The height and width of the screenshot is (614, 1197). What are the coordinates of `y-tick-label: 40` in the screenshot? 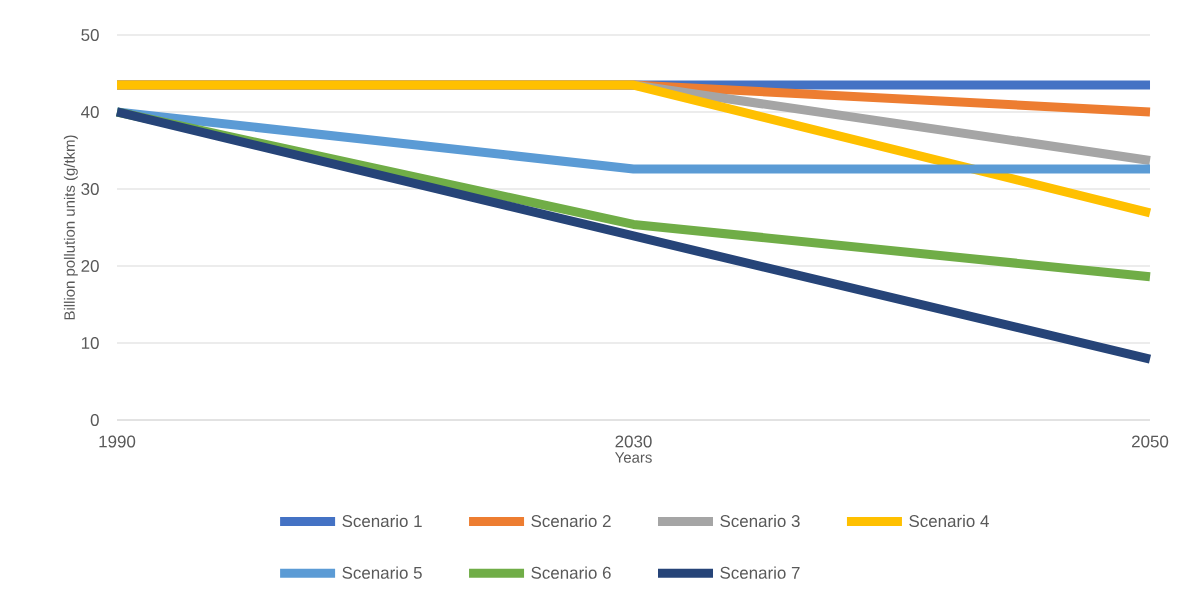 It's located at (90, 111).